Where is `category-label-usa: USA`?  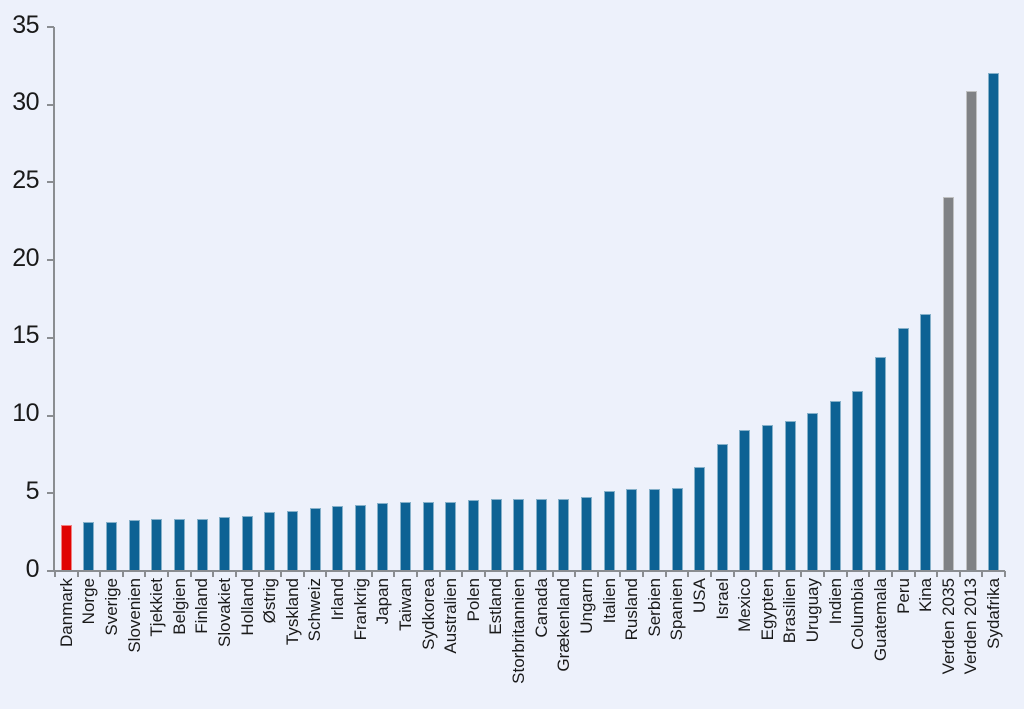 category-label-usa: USA is located at coordinates (699, 595).